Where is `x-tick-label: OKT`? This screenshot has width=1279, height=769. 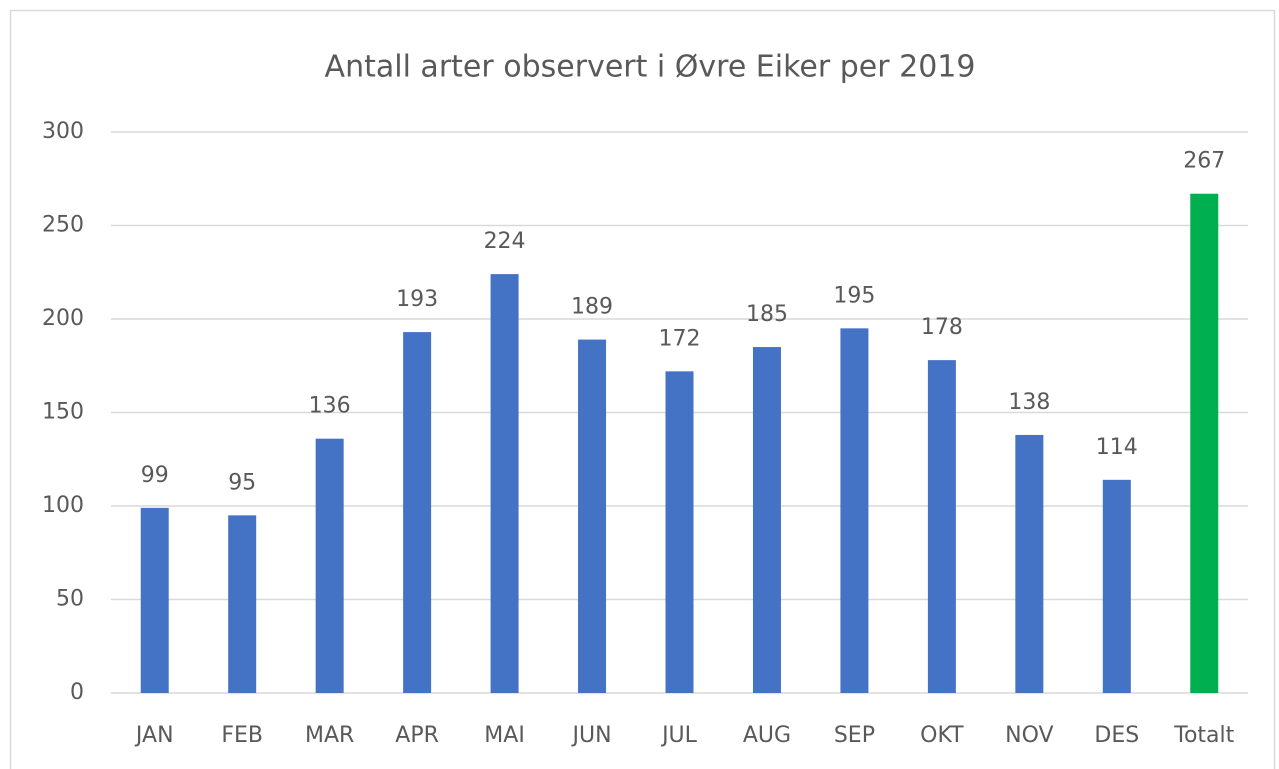
x-tick-label: OKT is located at coordinates (942, 735).